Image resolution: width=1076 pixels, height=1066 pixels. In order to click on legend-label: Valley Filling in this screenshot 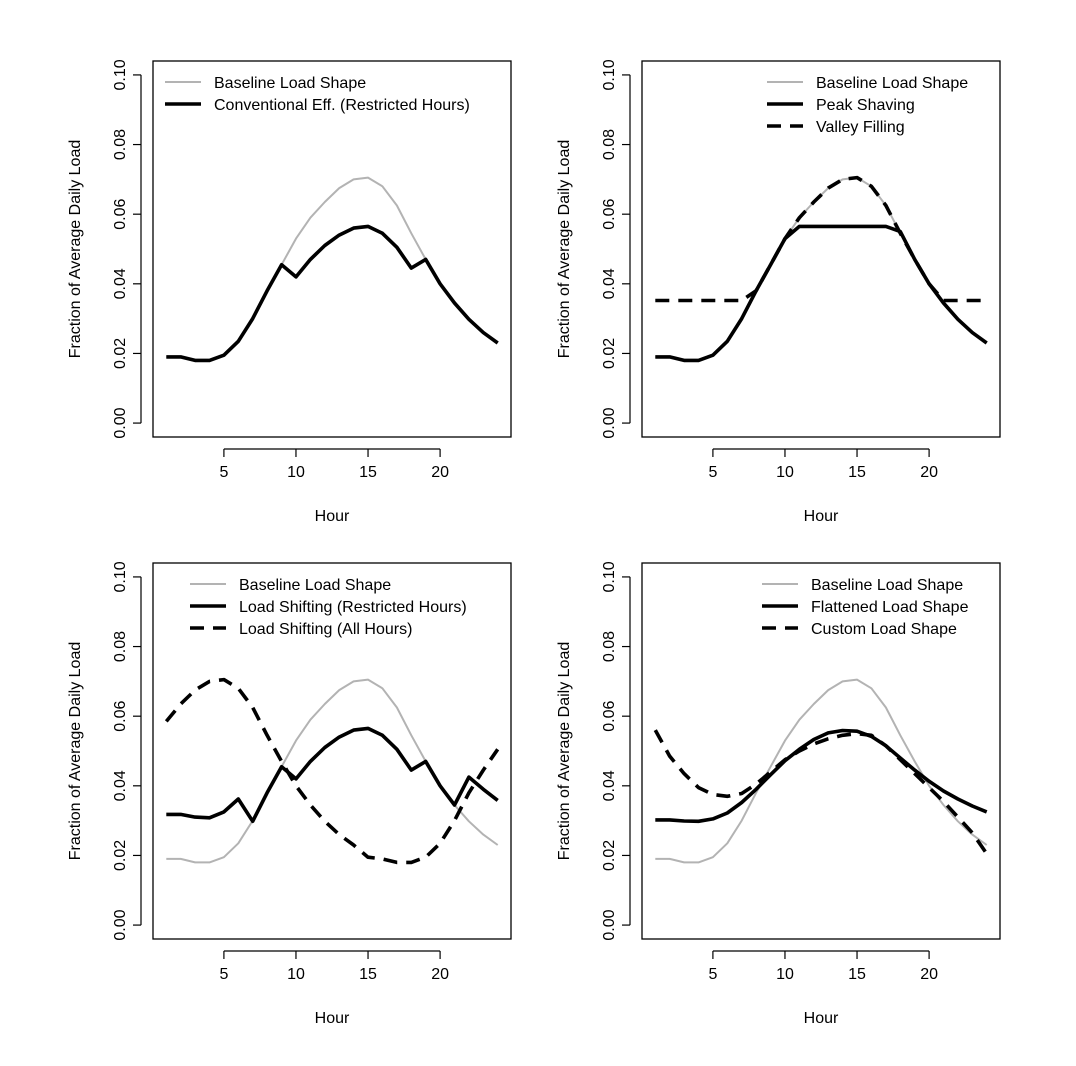, I will do `click(860, 127)`.